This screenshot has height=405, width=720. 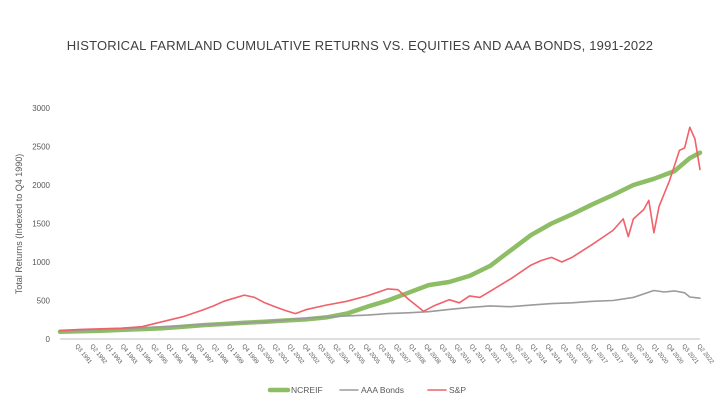 I want to click on y-axis-label: Total Returns (Indexed to Q4 1990), so click(x=19, y=224).